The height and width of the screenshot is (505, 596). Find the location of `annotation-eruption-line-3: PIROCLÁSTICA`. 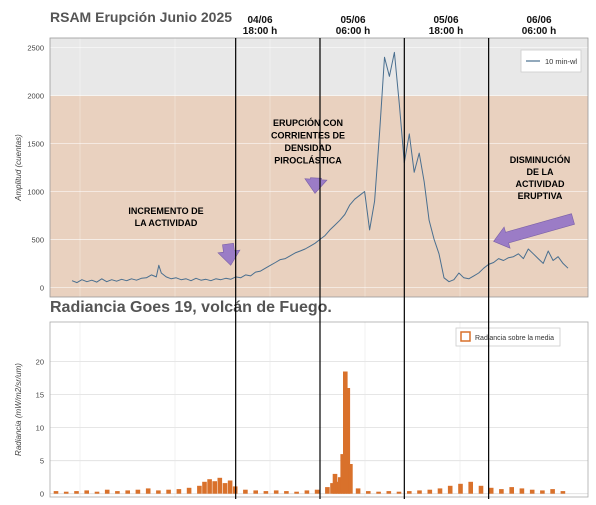

annotation-eruption-line-3: PIROCLÁSTICA is located at coordinates (308, 161).